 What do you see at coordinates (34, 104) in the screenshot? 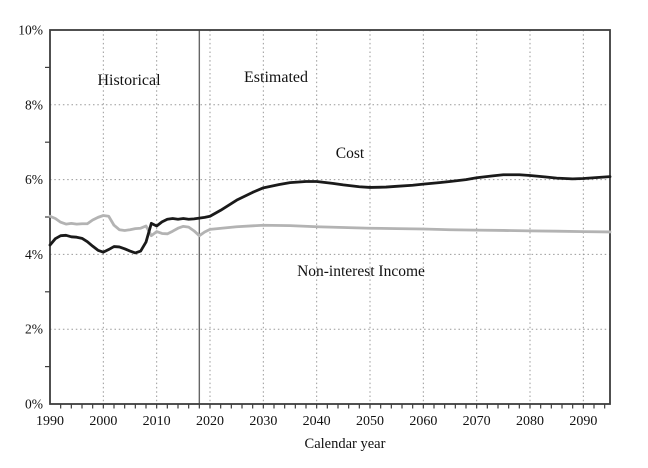
I see `y-tick-label-8pct: 8%` at bounding box center [34, 104].